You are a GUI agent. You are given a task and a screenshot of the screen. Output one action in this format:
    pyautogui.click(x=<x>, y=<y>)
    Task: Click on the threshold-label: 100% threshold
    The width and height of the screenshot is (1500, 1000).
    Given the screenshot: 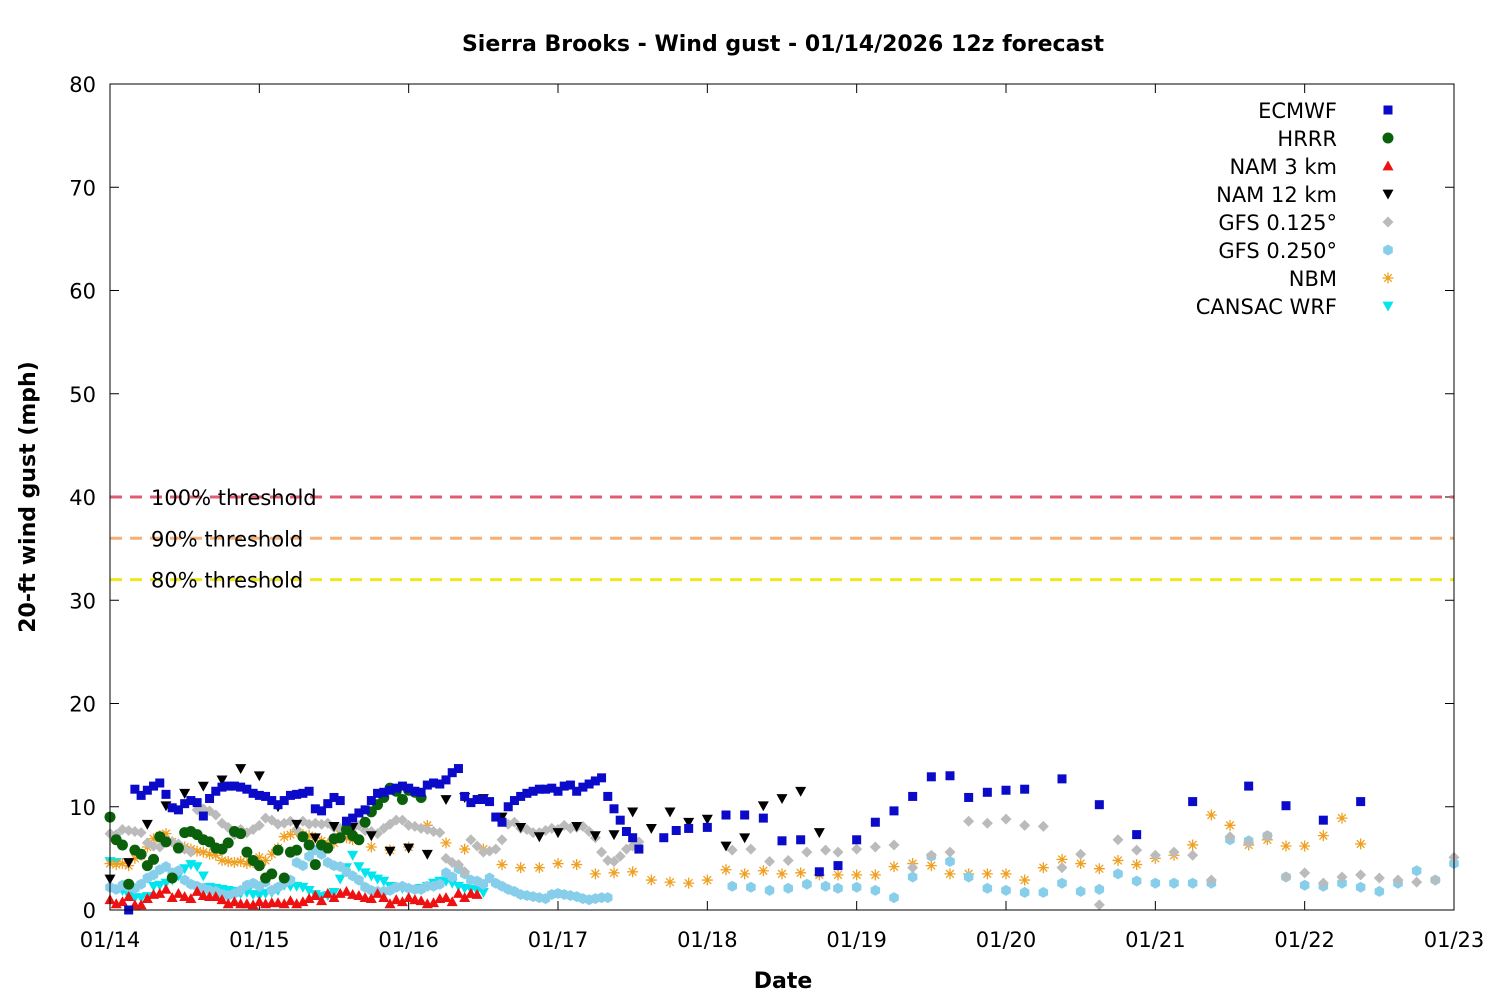 What is the action you would take?
    pyautogui.click(x=234, y=498)
    